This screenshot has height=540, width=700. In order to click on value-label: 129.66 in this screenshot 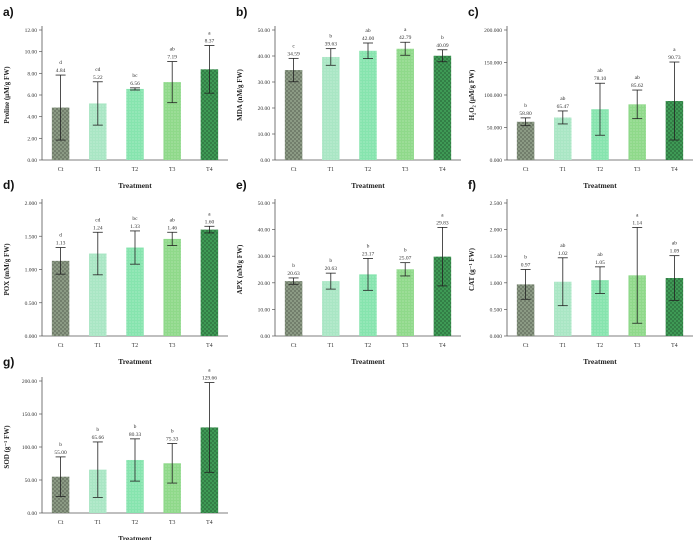, I will do `click(209, 379)`.